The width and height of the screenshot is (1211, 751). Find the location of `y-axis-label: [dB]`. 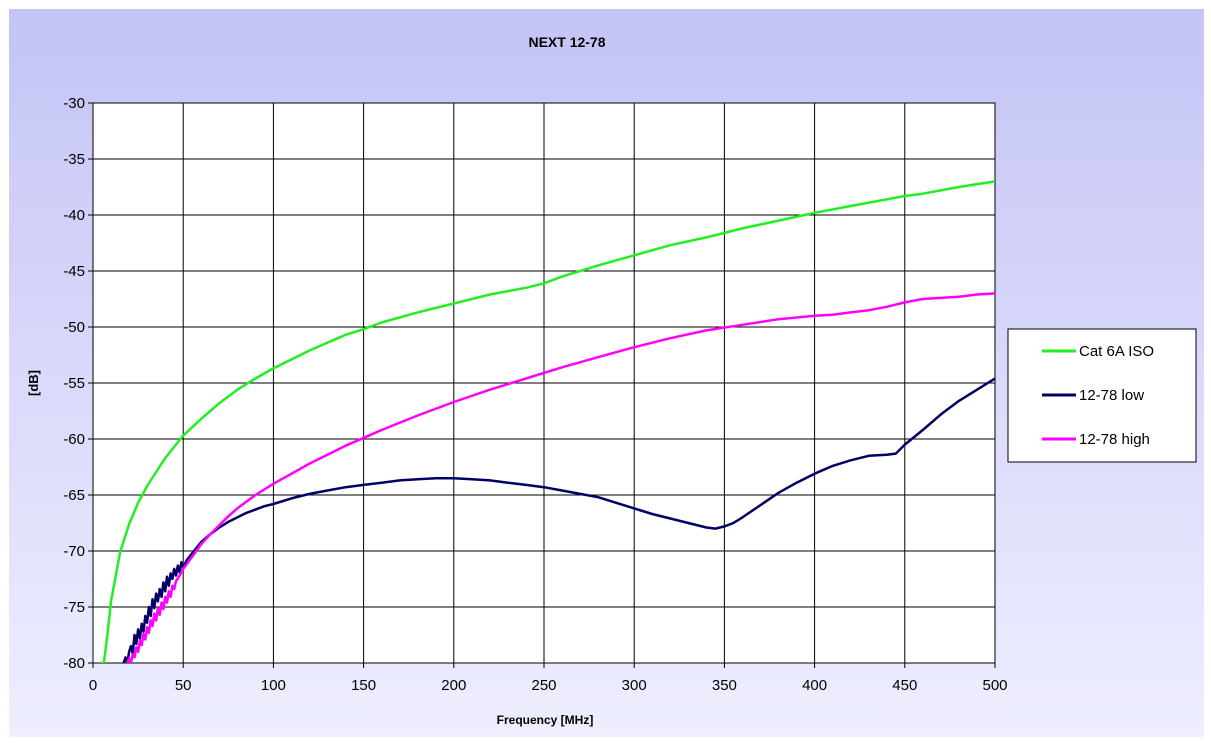

y-axis-label: [dB] is located at coordinates (33, 383).